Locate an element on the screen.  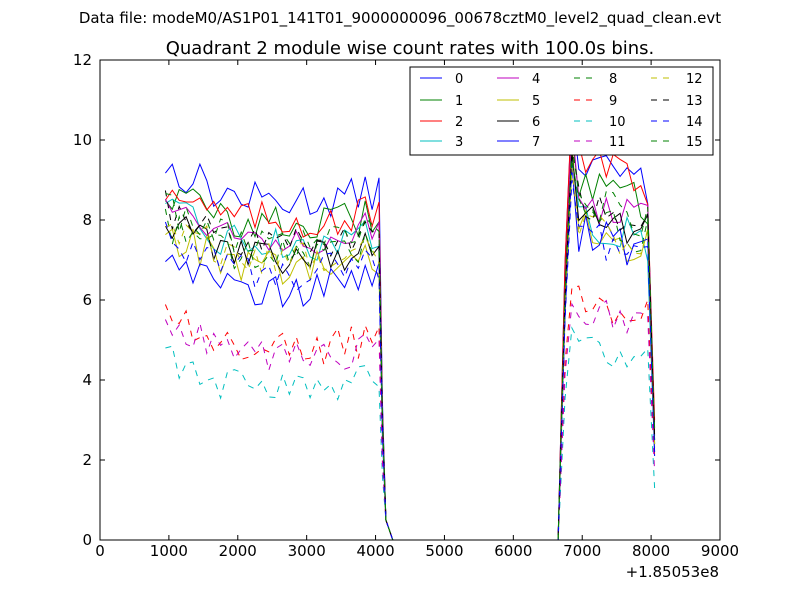
x-tick-label: 2000 is located at coordinates (238, 551).